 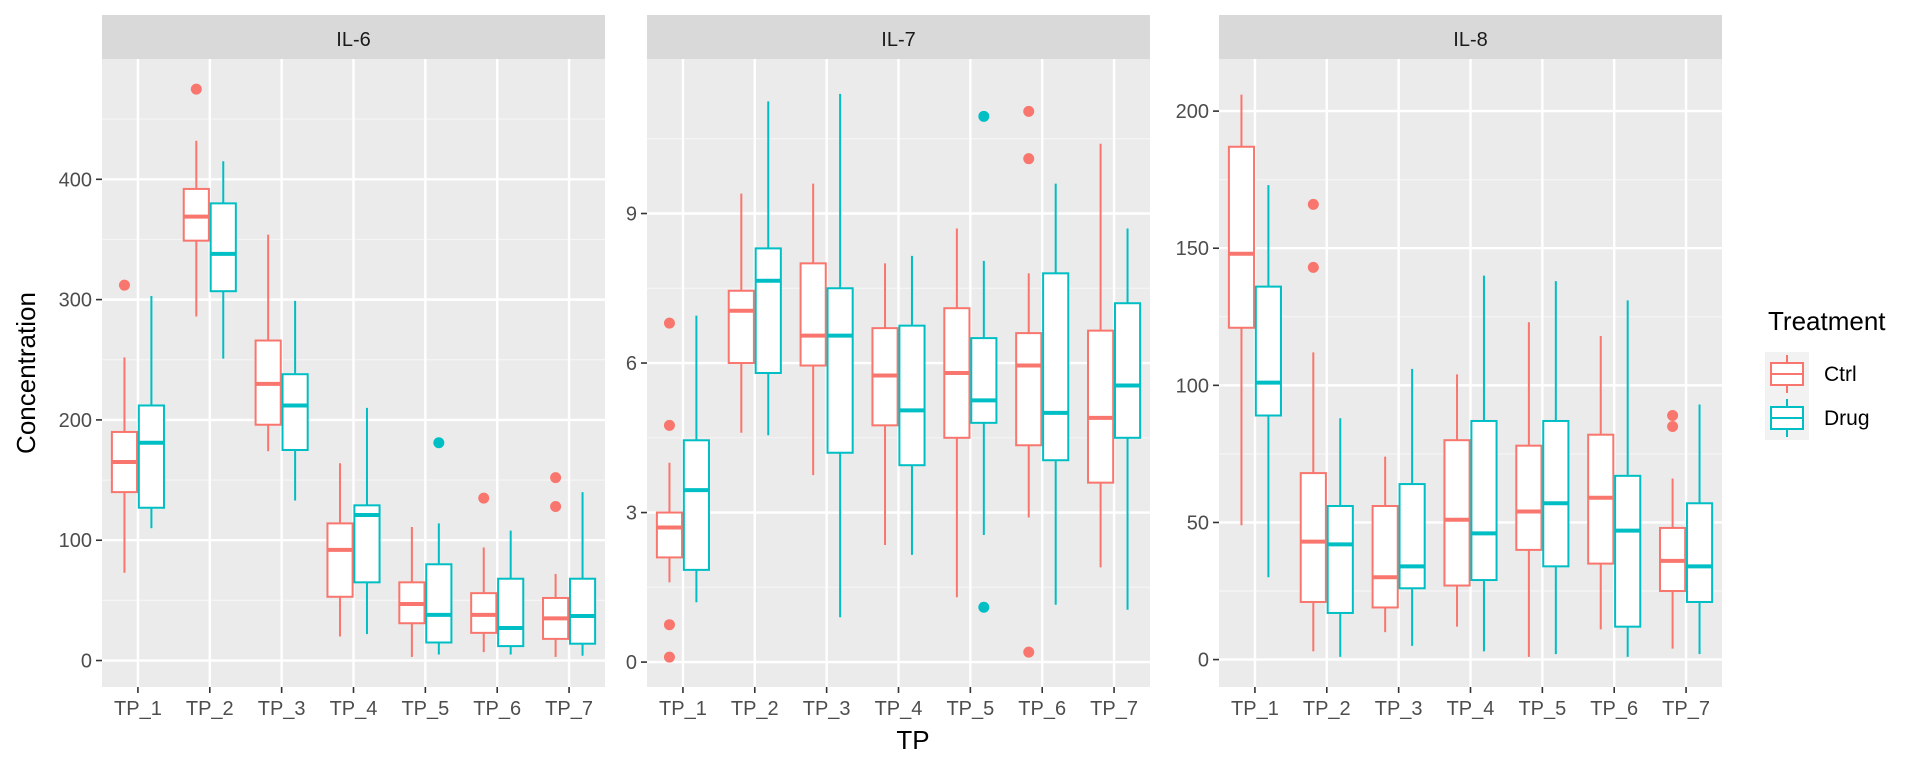 What do you see at coordinates (86, 662) in the screenshot?
I see `y-tick-label: 0` at bounding box center [86, 662].